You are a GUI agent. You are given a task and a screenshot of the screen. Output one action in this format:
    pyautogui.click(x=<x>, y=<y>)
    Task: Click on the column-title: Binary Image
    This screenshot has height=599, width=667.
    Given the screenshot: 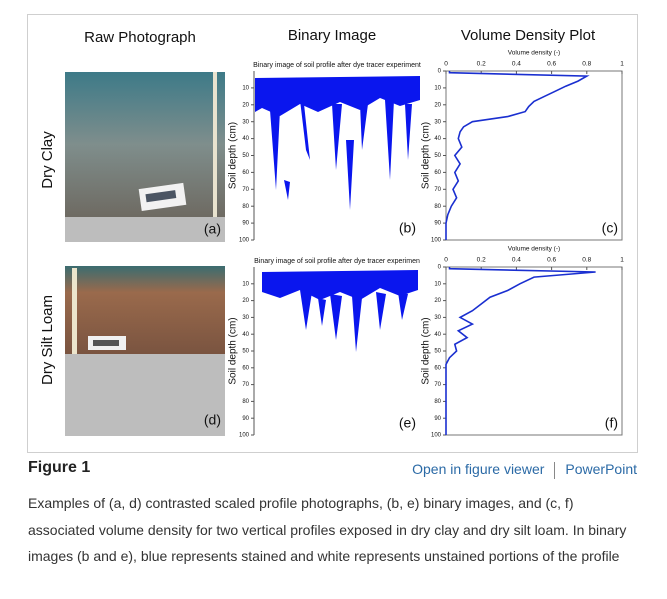 What is the action you would take?
    pyautogui.click(x=332, y=35)
    